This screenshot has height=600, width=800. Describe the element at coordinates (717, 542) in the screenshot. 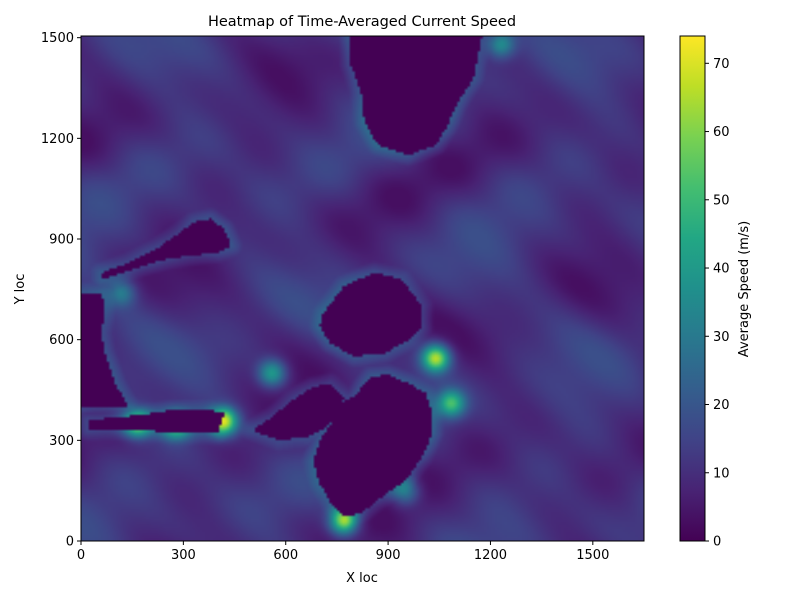

I see `colorbar-tick-label: 0` at that location.